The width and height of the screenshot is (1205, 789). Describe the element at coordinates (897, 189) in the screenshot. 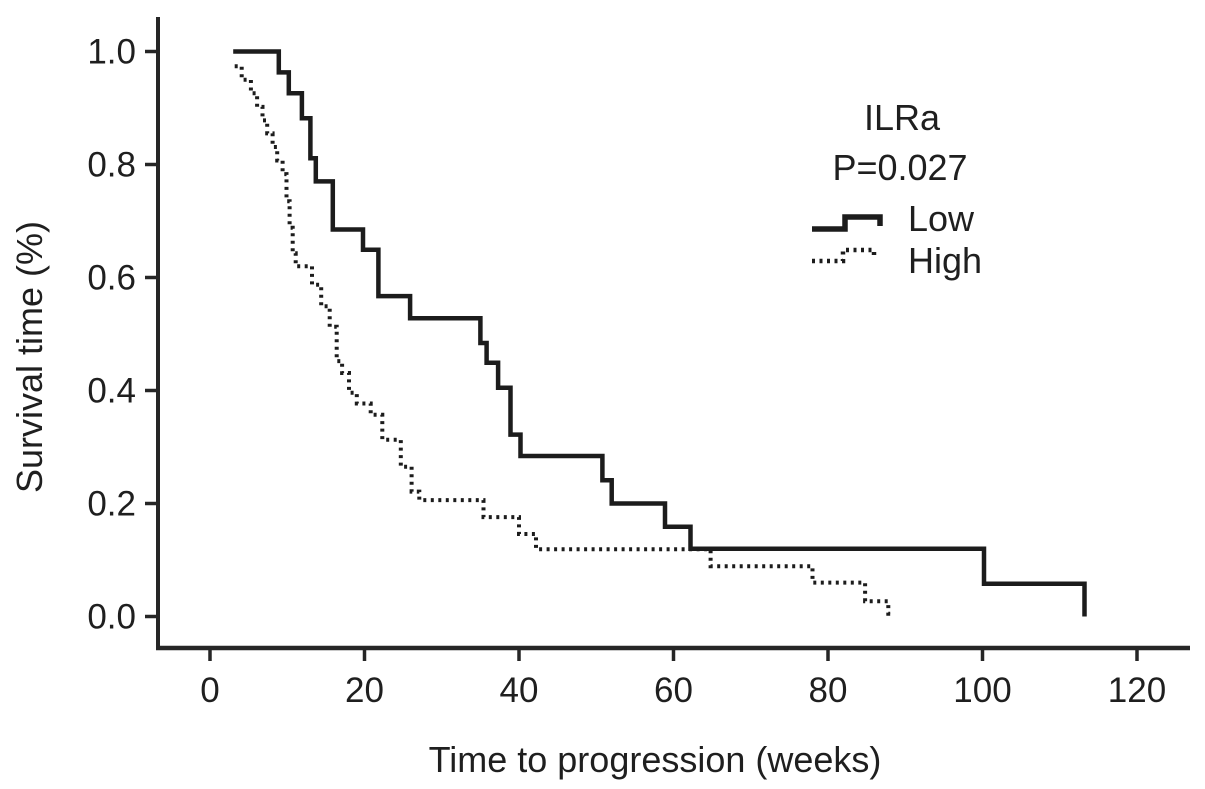

I see `legend: ILRa P=0.027 Low High` at that location.